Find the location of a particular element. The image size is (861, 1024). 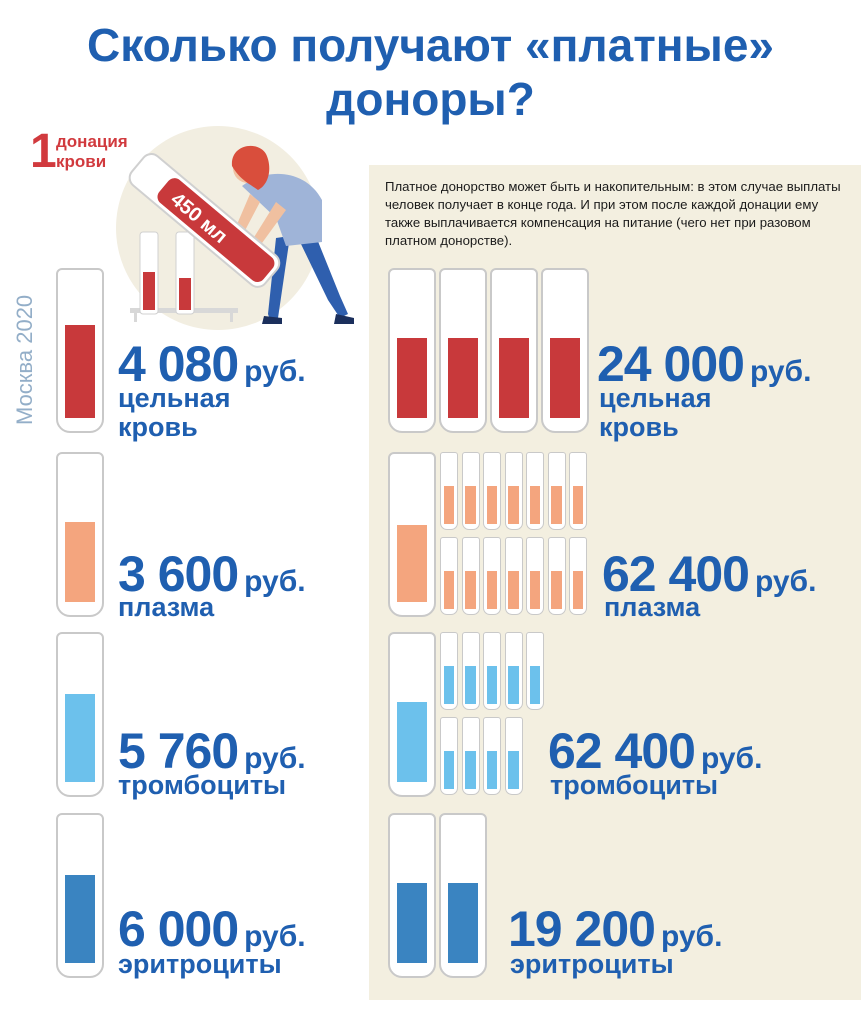

cum-label-erythrocytes: эритроциты is located at coordinates (592, 964).